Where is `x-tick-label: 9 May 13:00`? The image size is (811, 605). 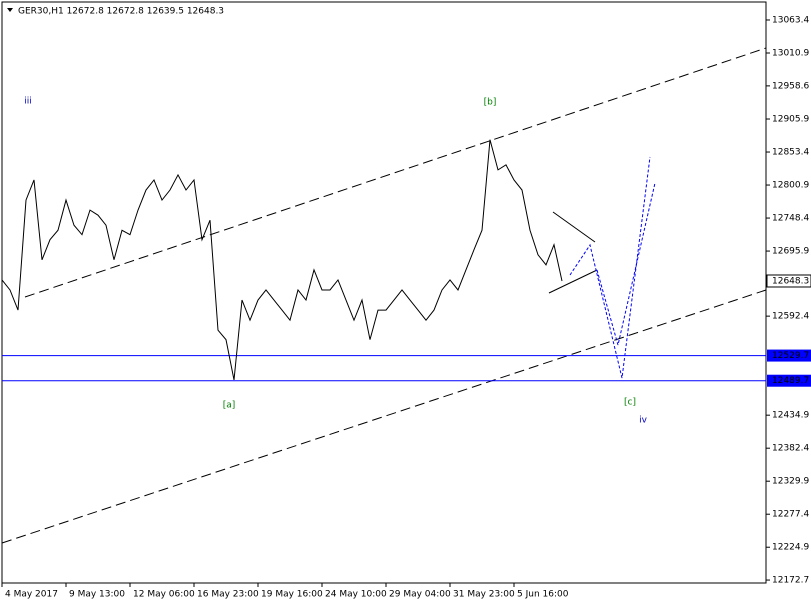 x-tick-label: 9 May 13:00 is located at coordinates (97, 595).